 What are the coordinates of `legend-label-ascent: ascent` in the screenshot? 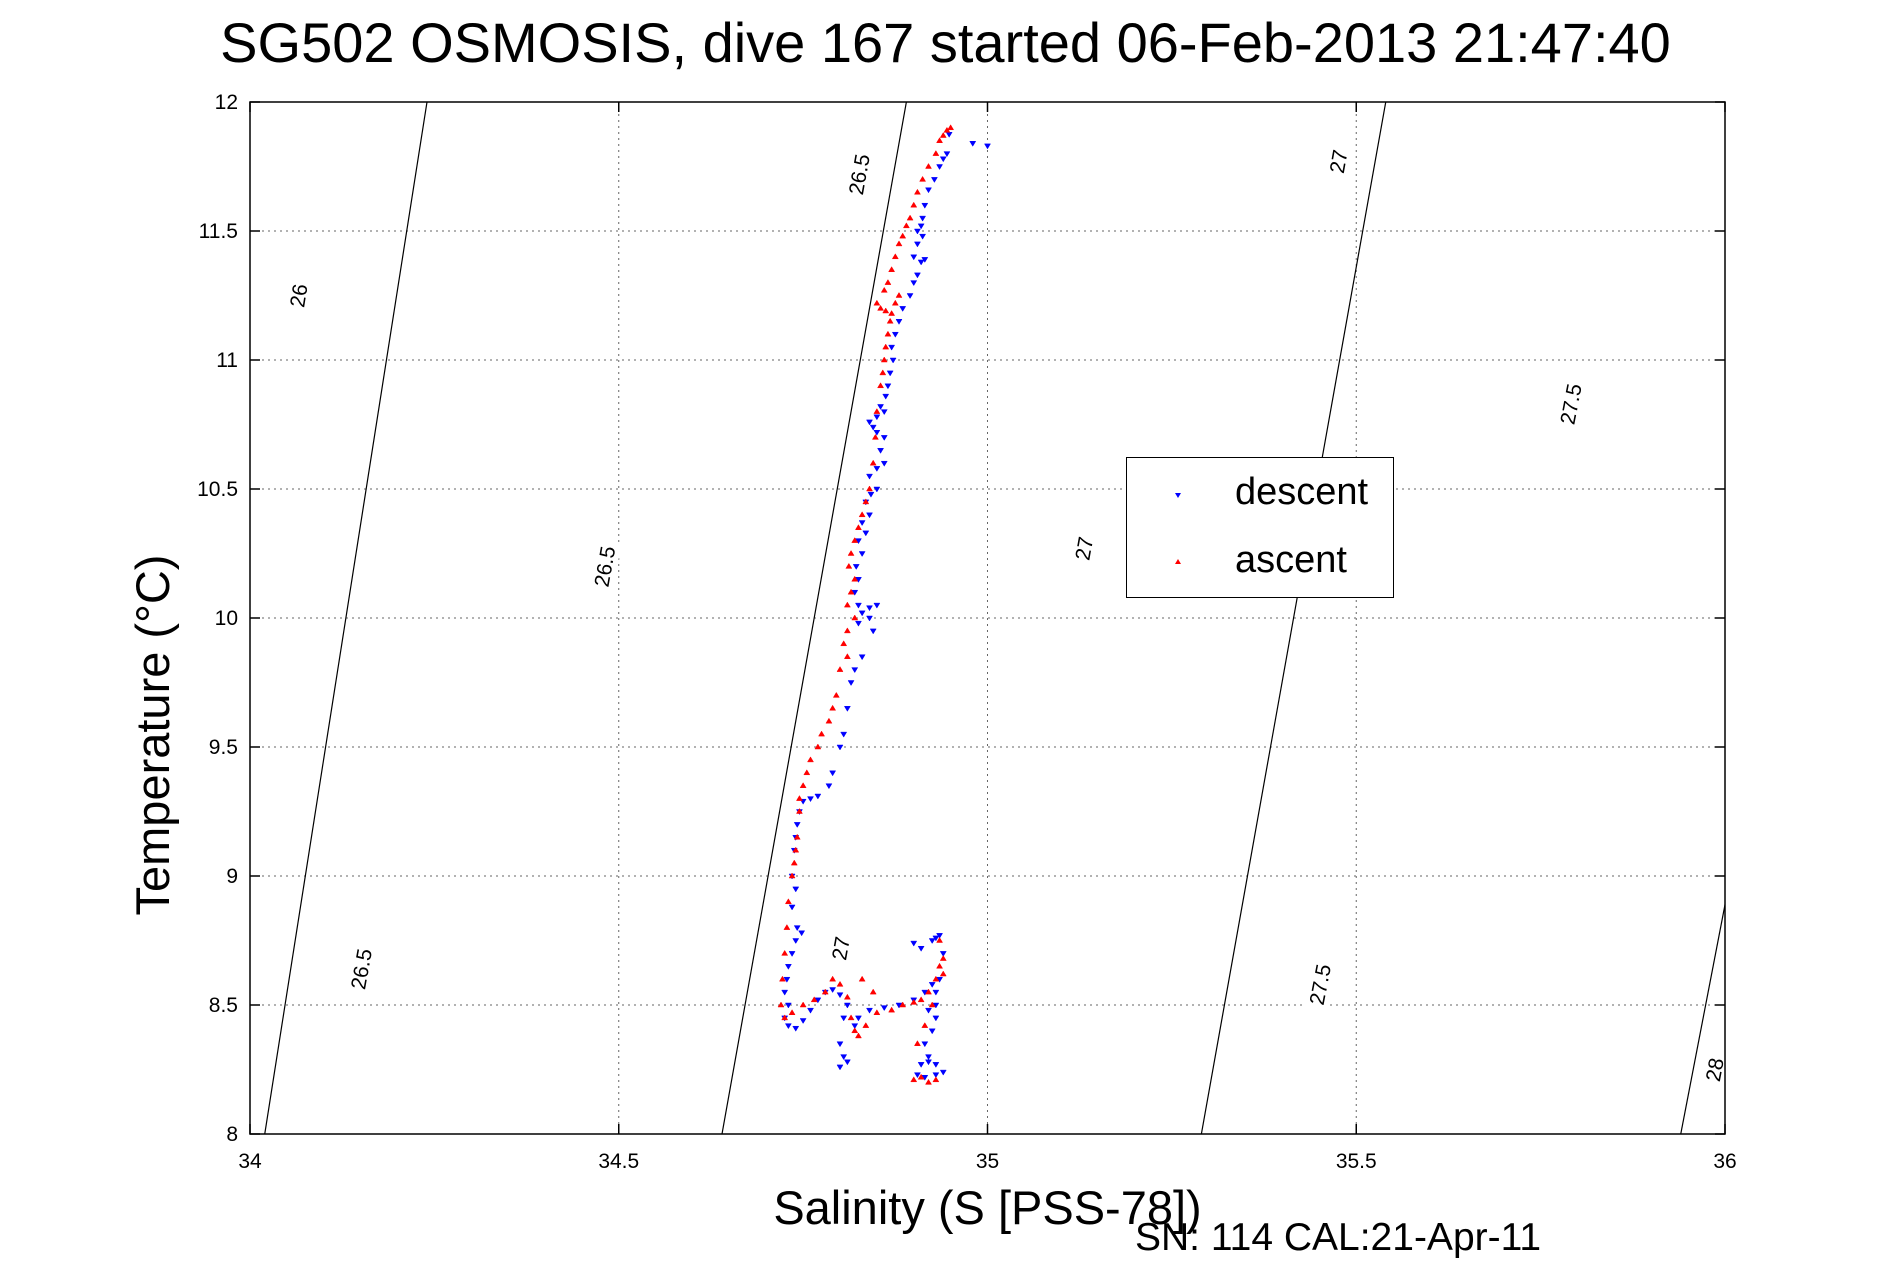 It's located at (1291, 560).